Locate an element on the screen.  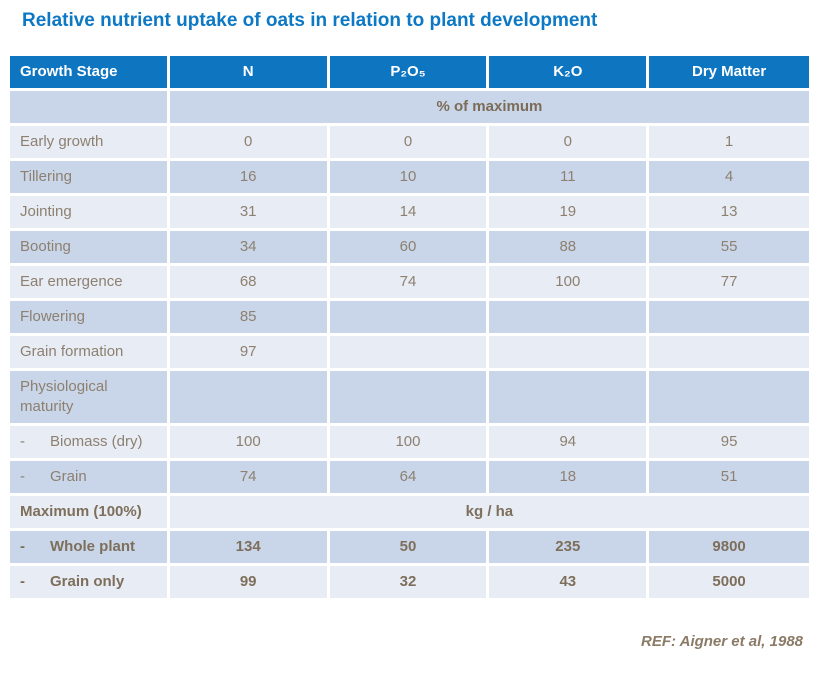
table-row-grain-formation: Grain formation 97 is located at coordinates (409, 353).